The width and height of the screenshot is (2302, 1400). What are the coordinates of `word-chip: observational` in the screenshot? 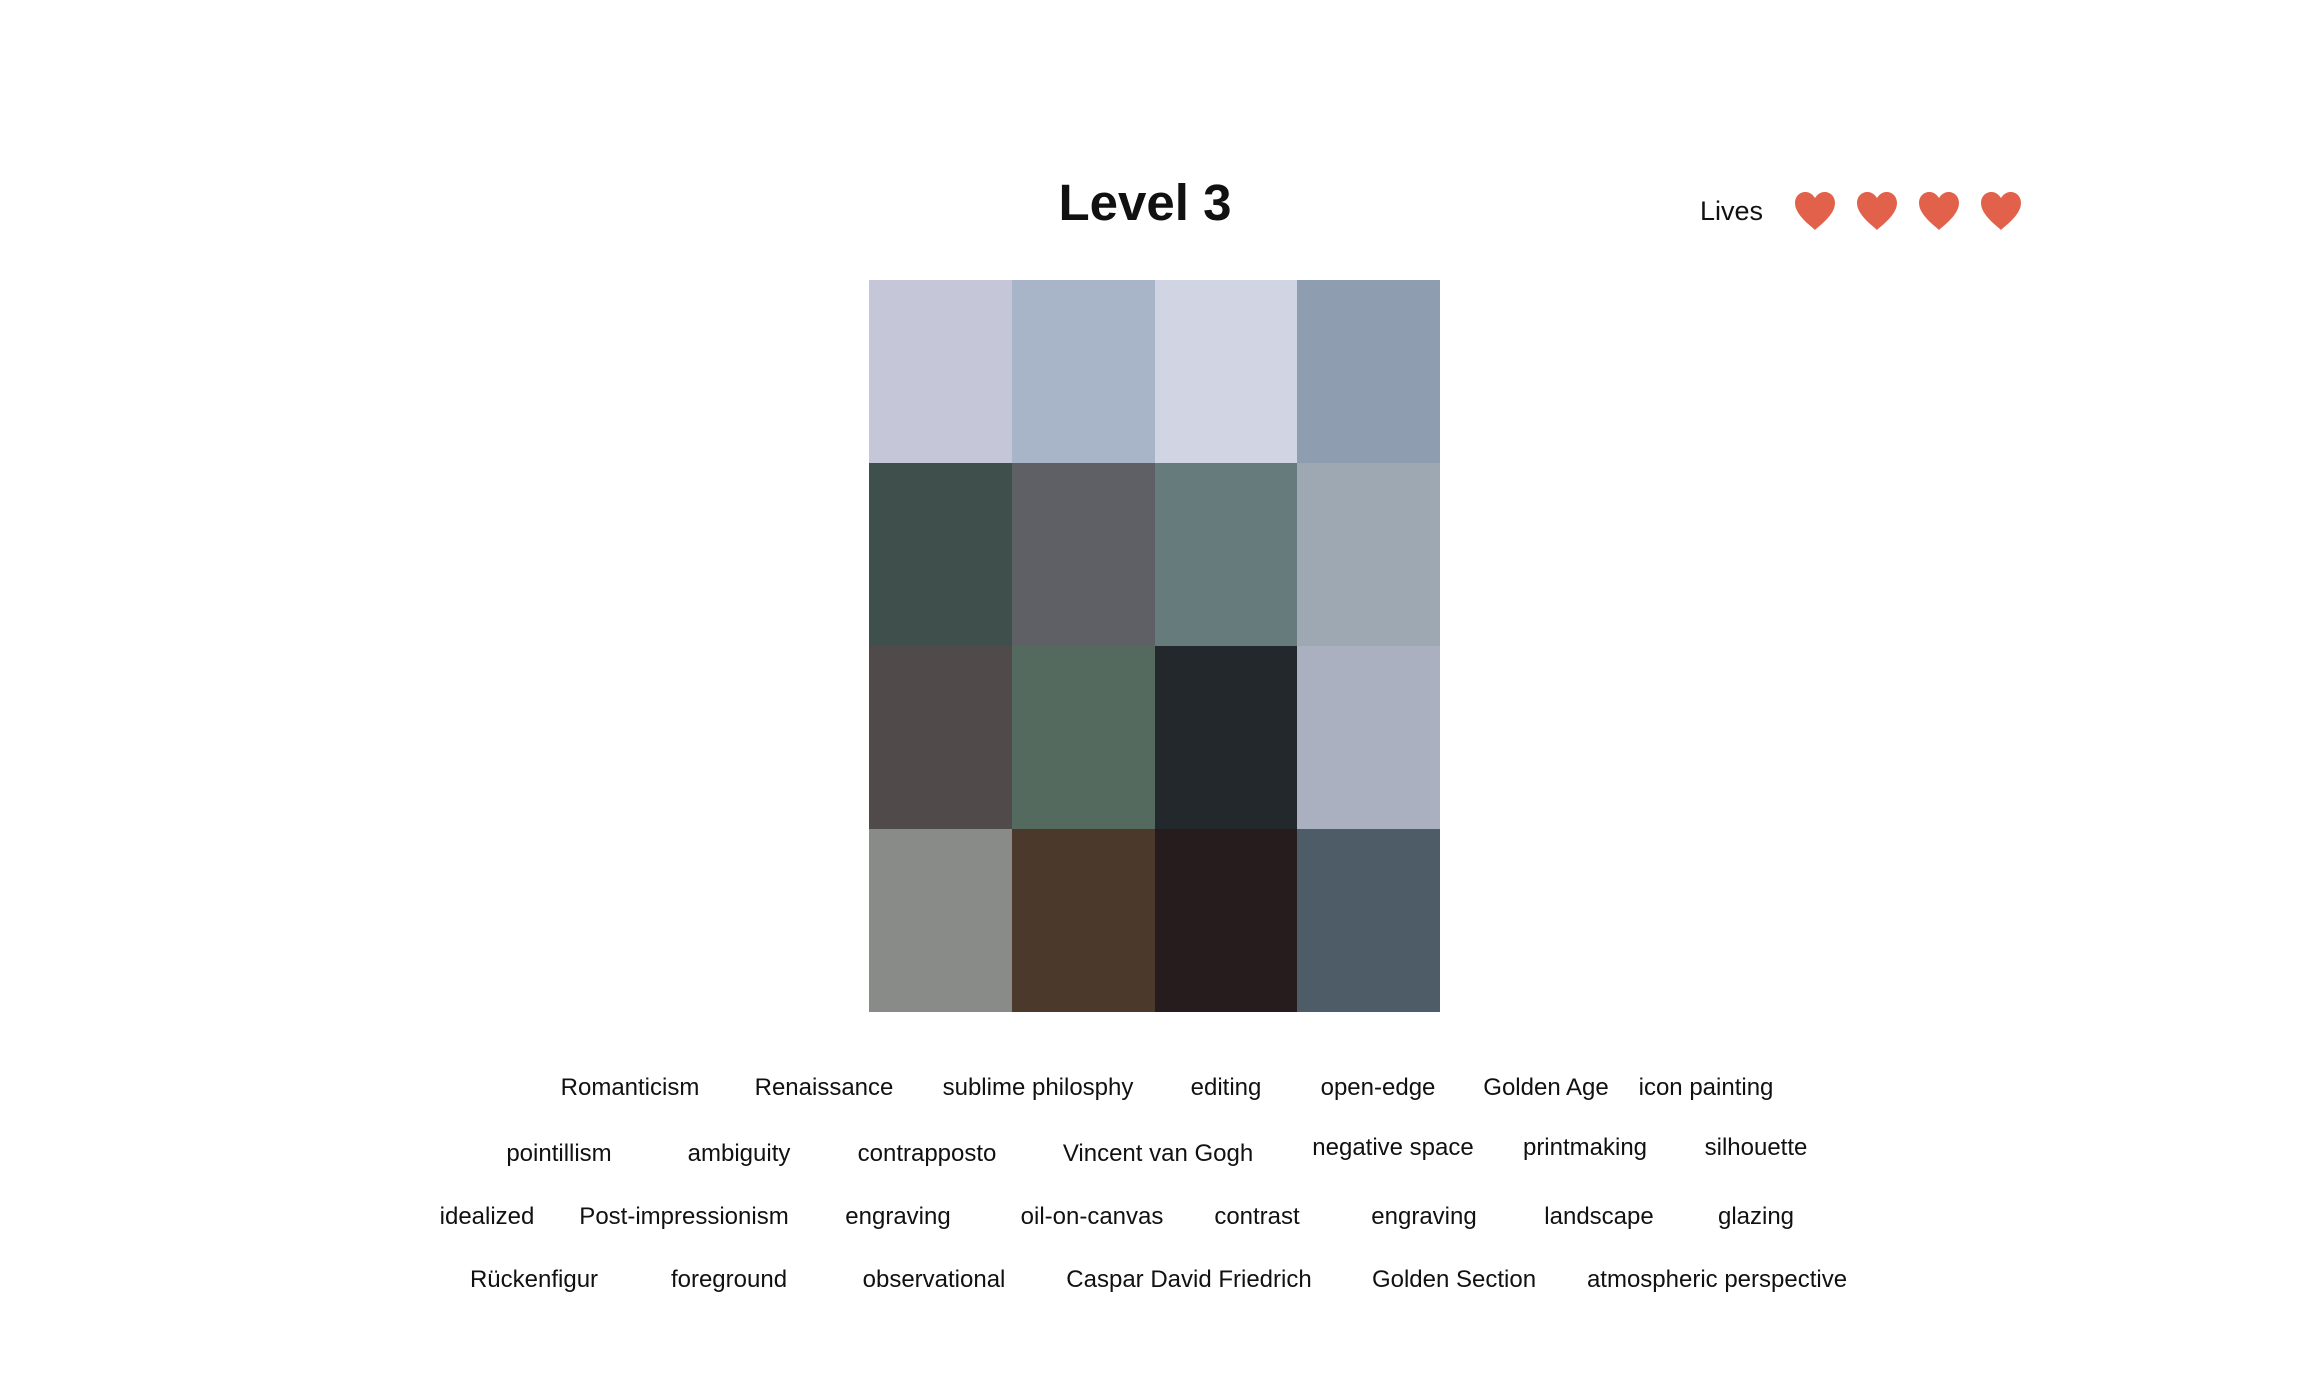 It's located at (934, 1279).